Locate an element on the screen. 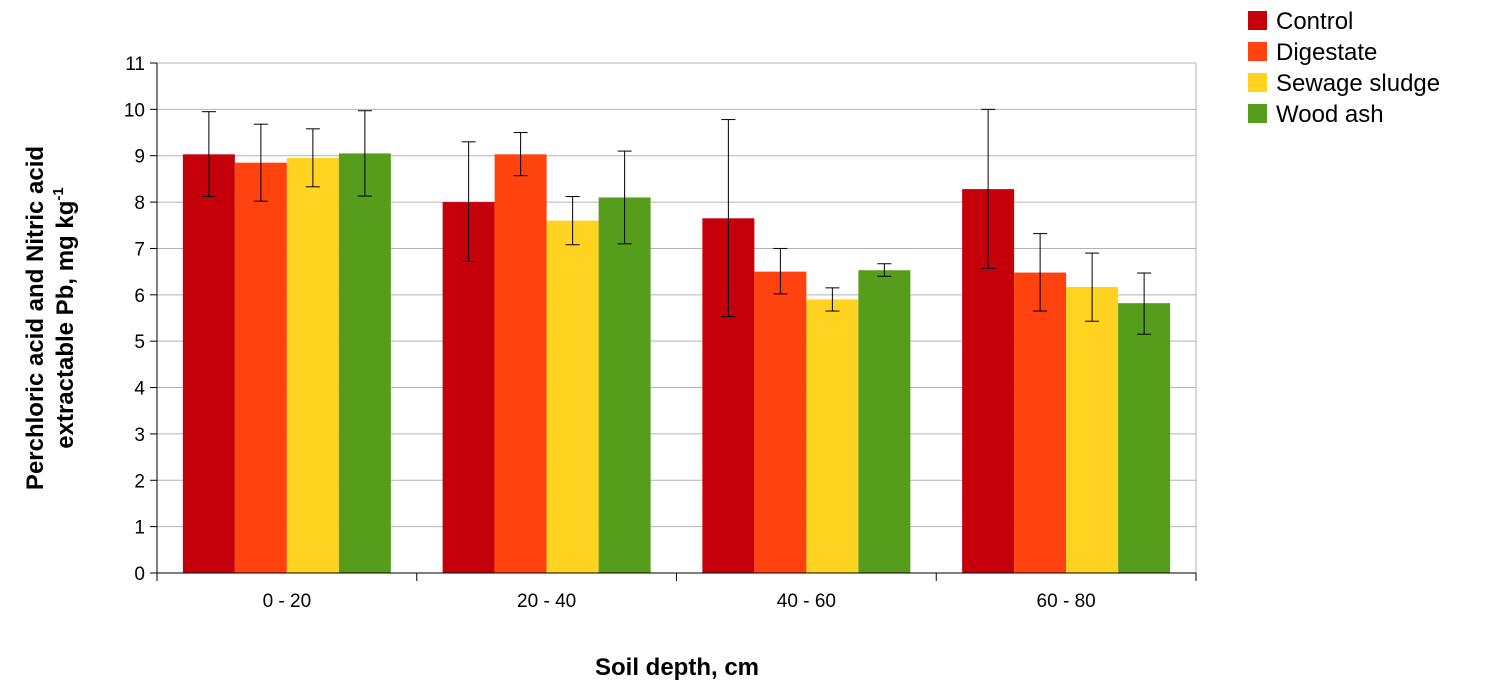 This screenshot has width=1491, height=685. x-tick-label: 0 - 20 is located at coordinates (287, 601).